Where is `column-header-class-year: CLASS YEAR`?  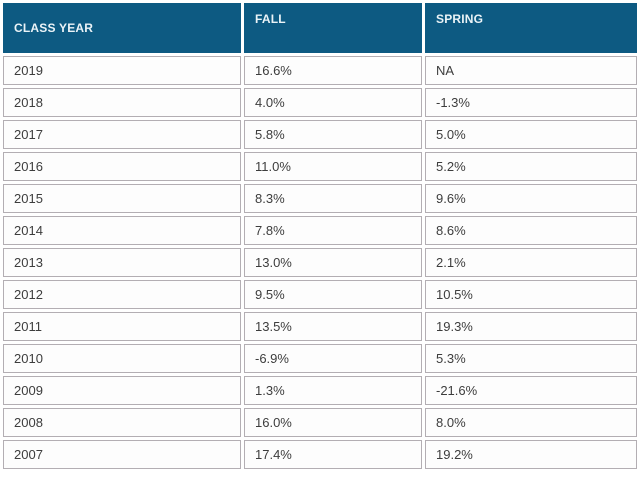 column-header-class-year: CLASS YEAR is located at coordinates (122, 28).